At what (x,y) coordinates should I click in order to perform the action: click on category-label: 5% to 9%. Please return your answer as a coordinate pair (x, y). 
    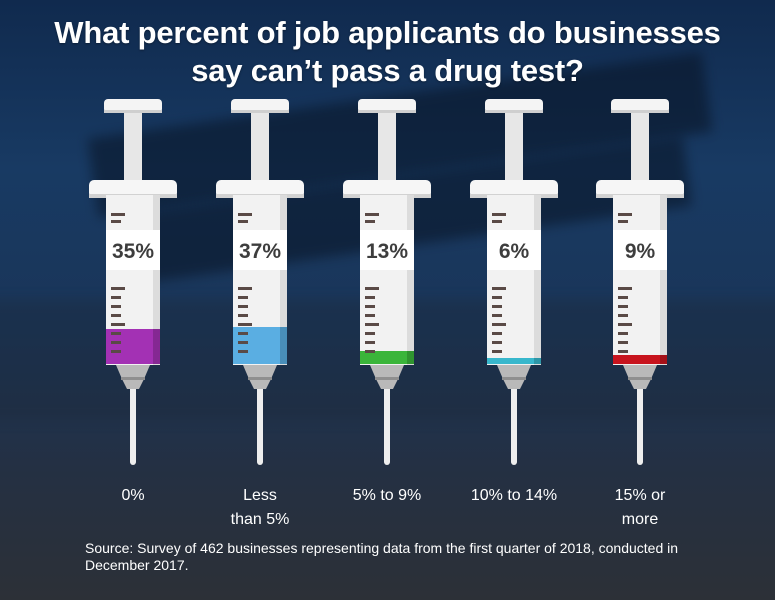
    Looking at the image, I should click on (387, 495).